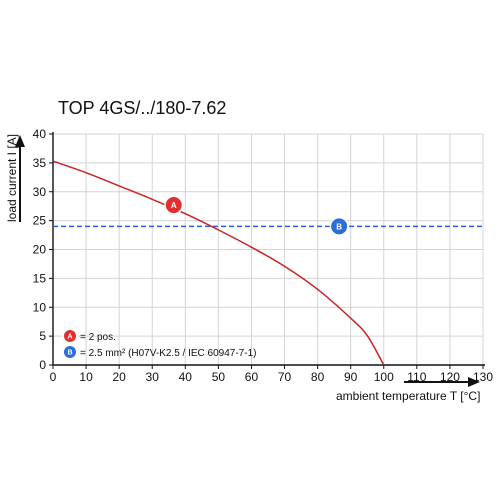 This screenshot has width=500, height=500. I want to click on x-tick-label: 30, so click(153, 377).